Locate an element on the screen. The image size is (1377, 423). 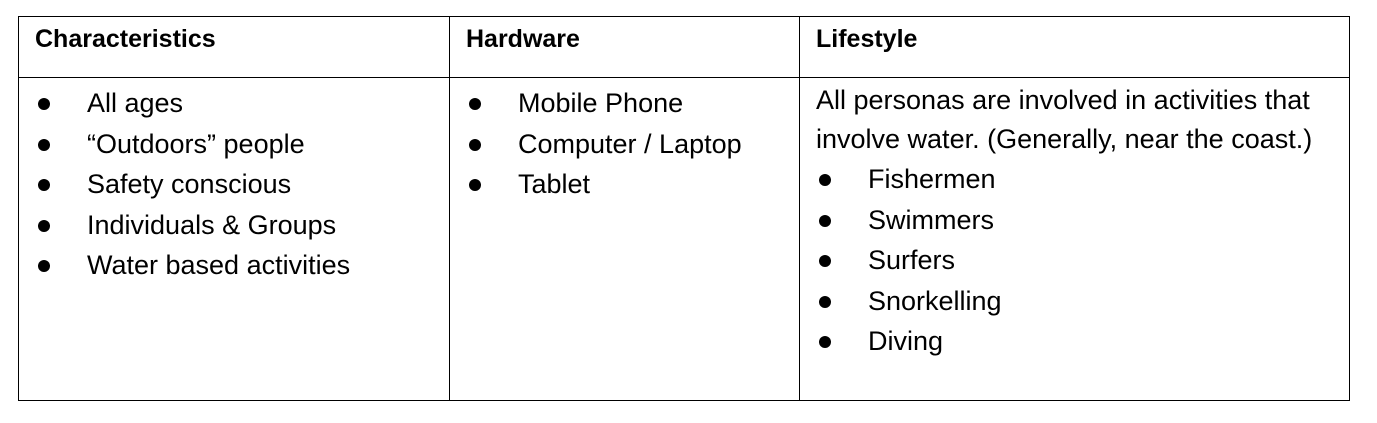
list-item: Individuals & Groups is located at coordinates (184, 225).